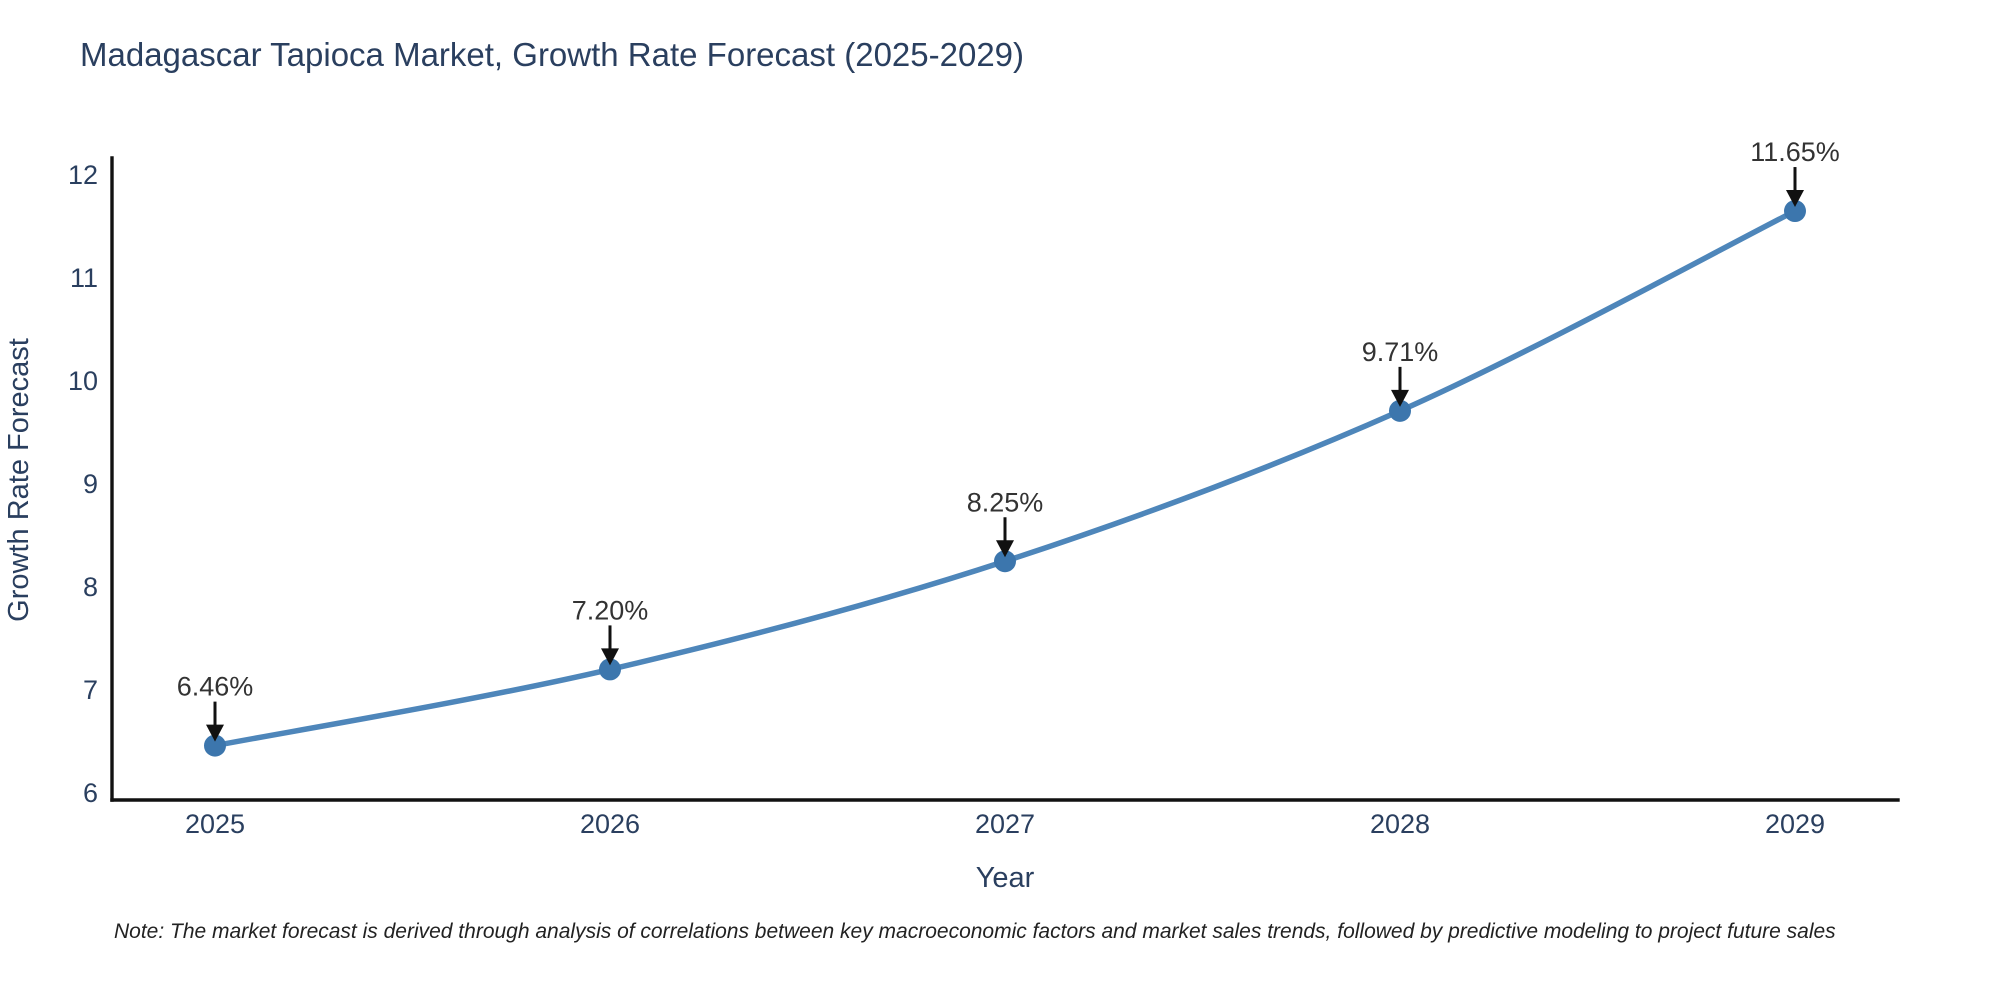 The width and height of the screenshot is (2000, 1000). Describe the element at coordinates (1005, 878) in the screenshot. I see `x-axis-title: Year` at that location.